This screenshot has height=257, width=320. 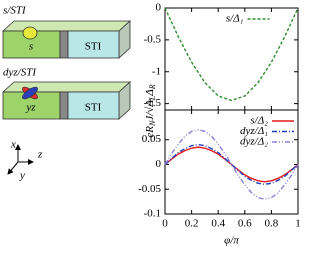 I want to click on panel-label: dyz/STI, so click(x=20, y=73).